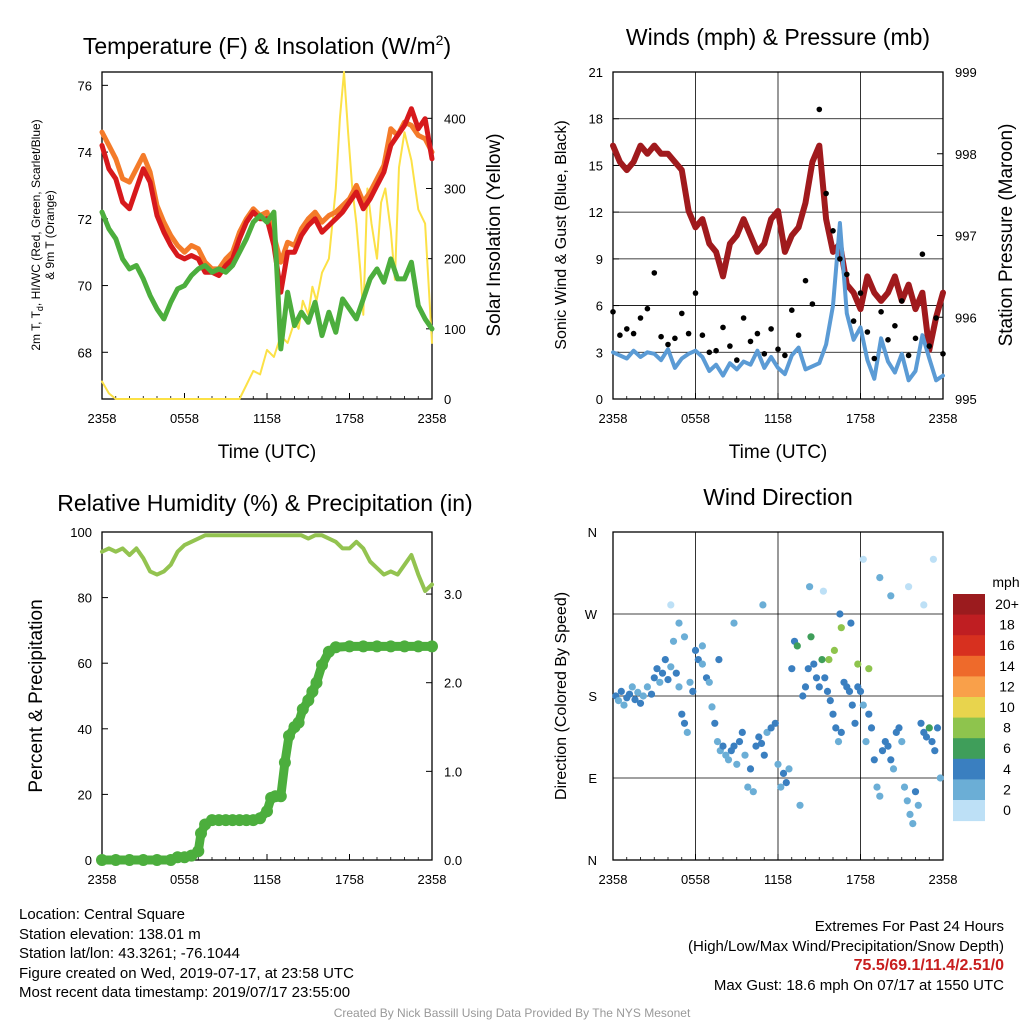  I want to click on temperature-series-line, so click(267, 280).